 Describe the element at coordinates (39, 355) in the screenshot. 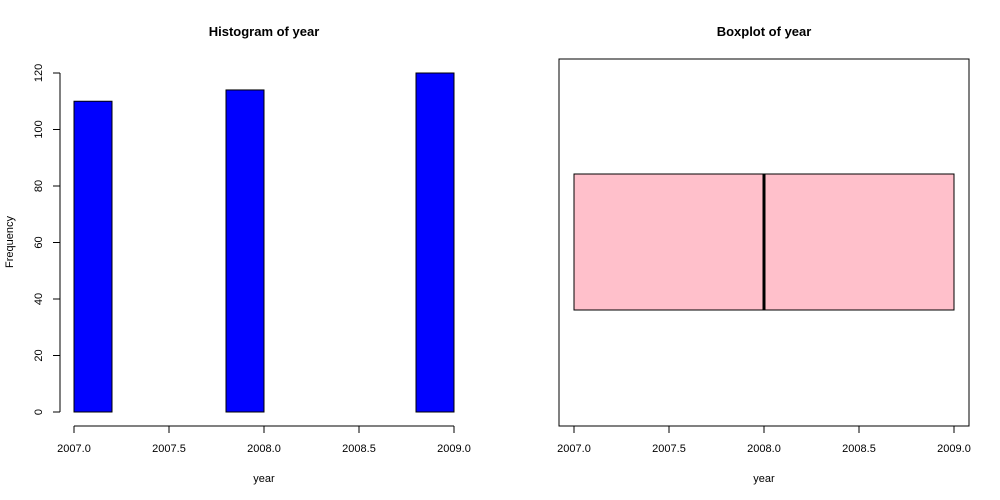

I see `y-tick-label: 20` at that location.